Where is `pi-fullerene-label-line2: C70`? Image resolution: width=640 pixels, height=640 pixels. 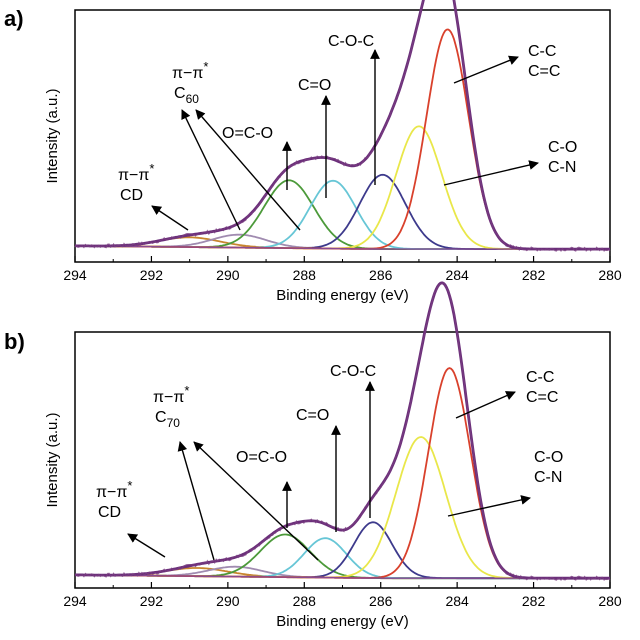
pi-fullerene-label-line2: C70 is located at coordinates (167, 419).